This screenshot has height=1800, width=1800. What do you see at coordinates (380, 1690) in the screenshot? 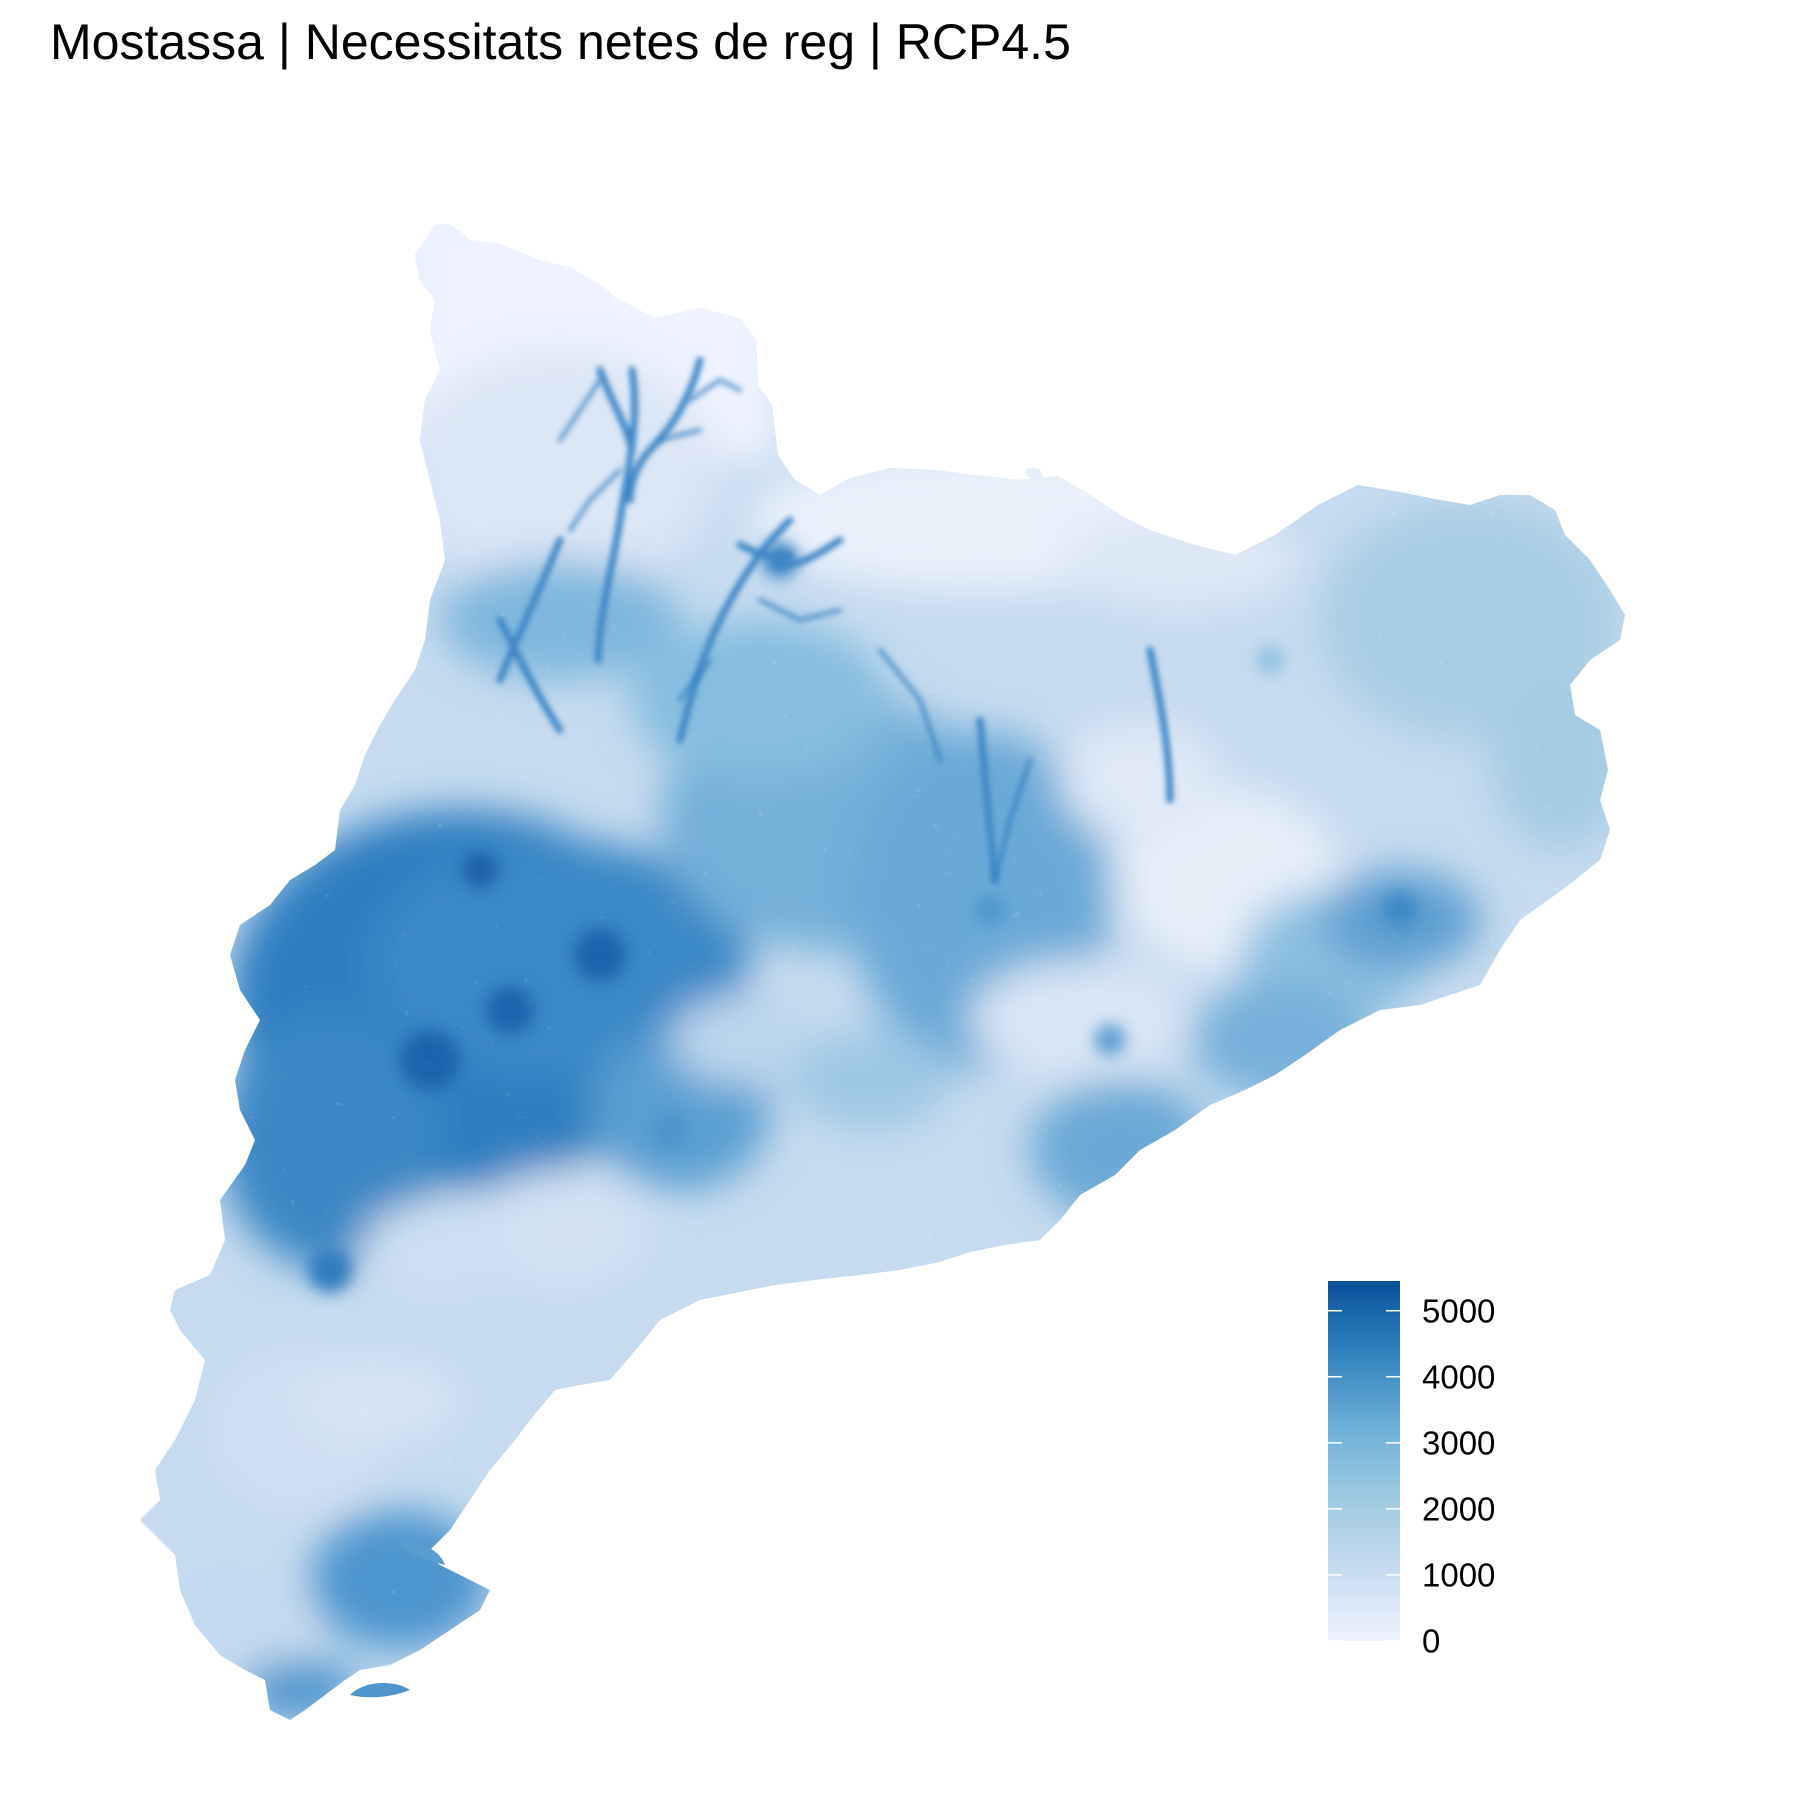
I see `delta-spit` at bounding box center [380, 1690].